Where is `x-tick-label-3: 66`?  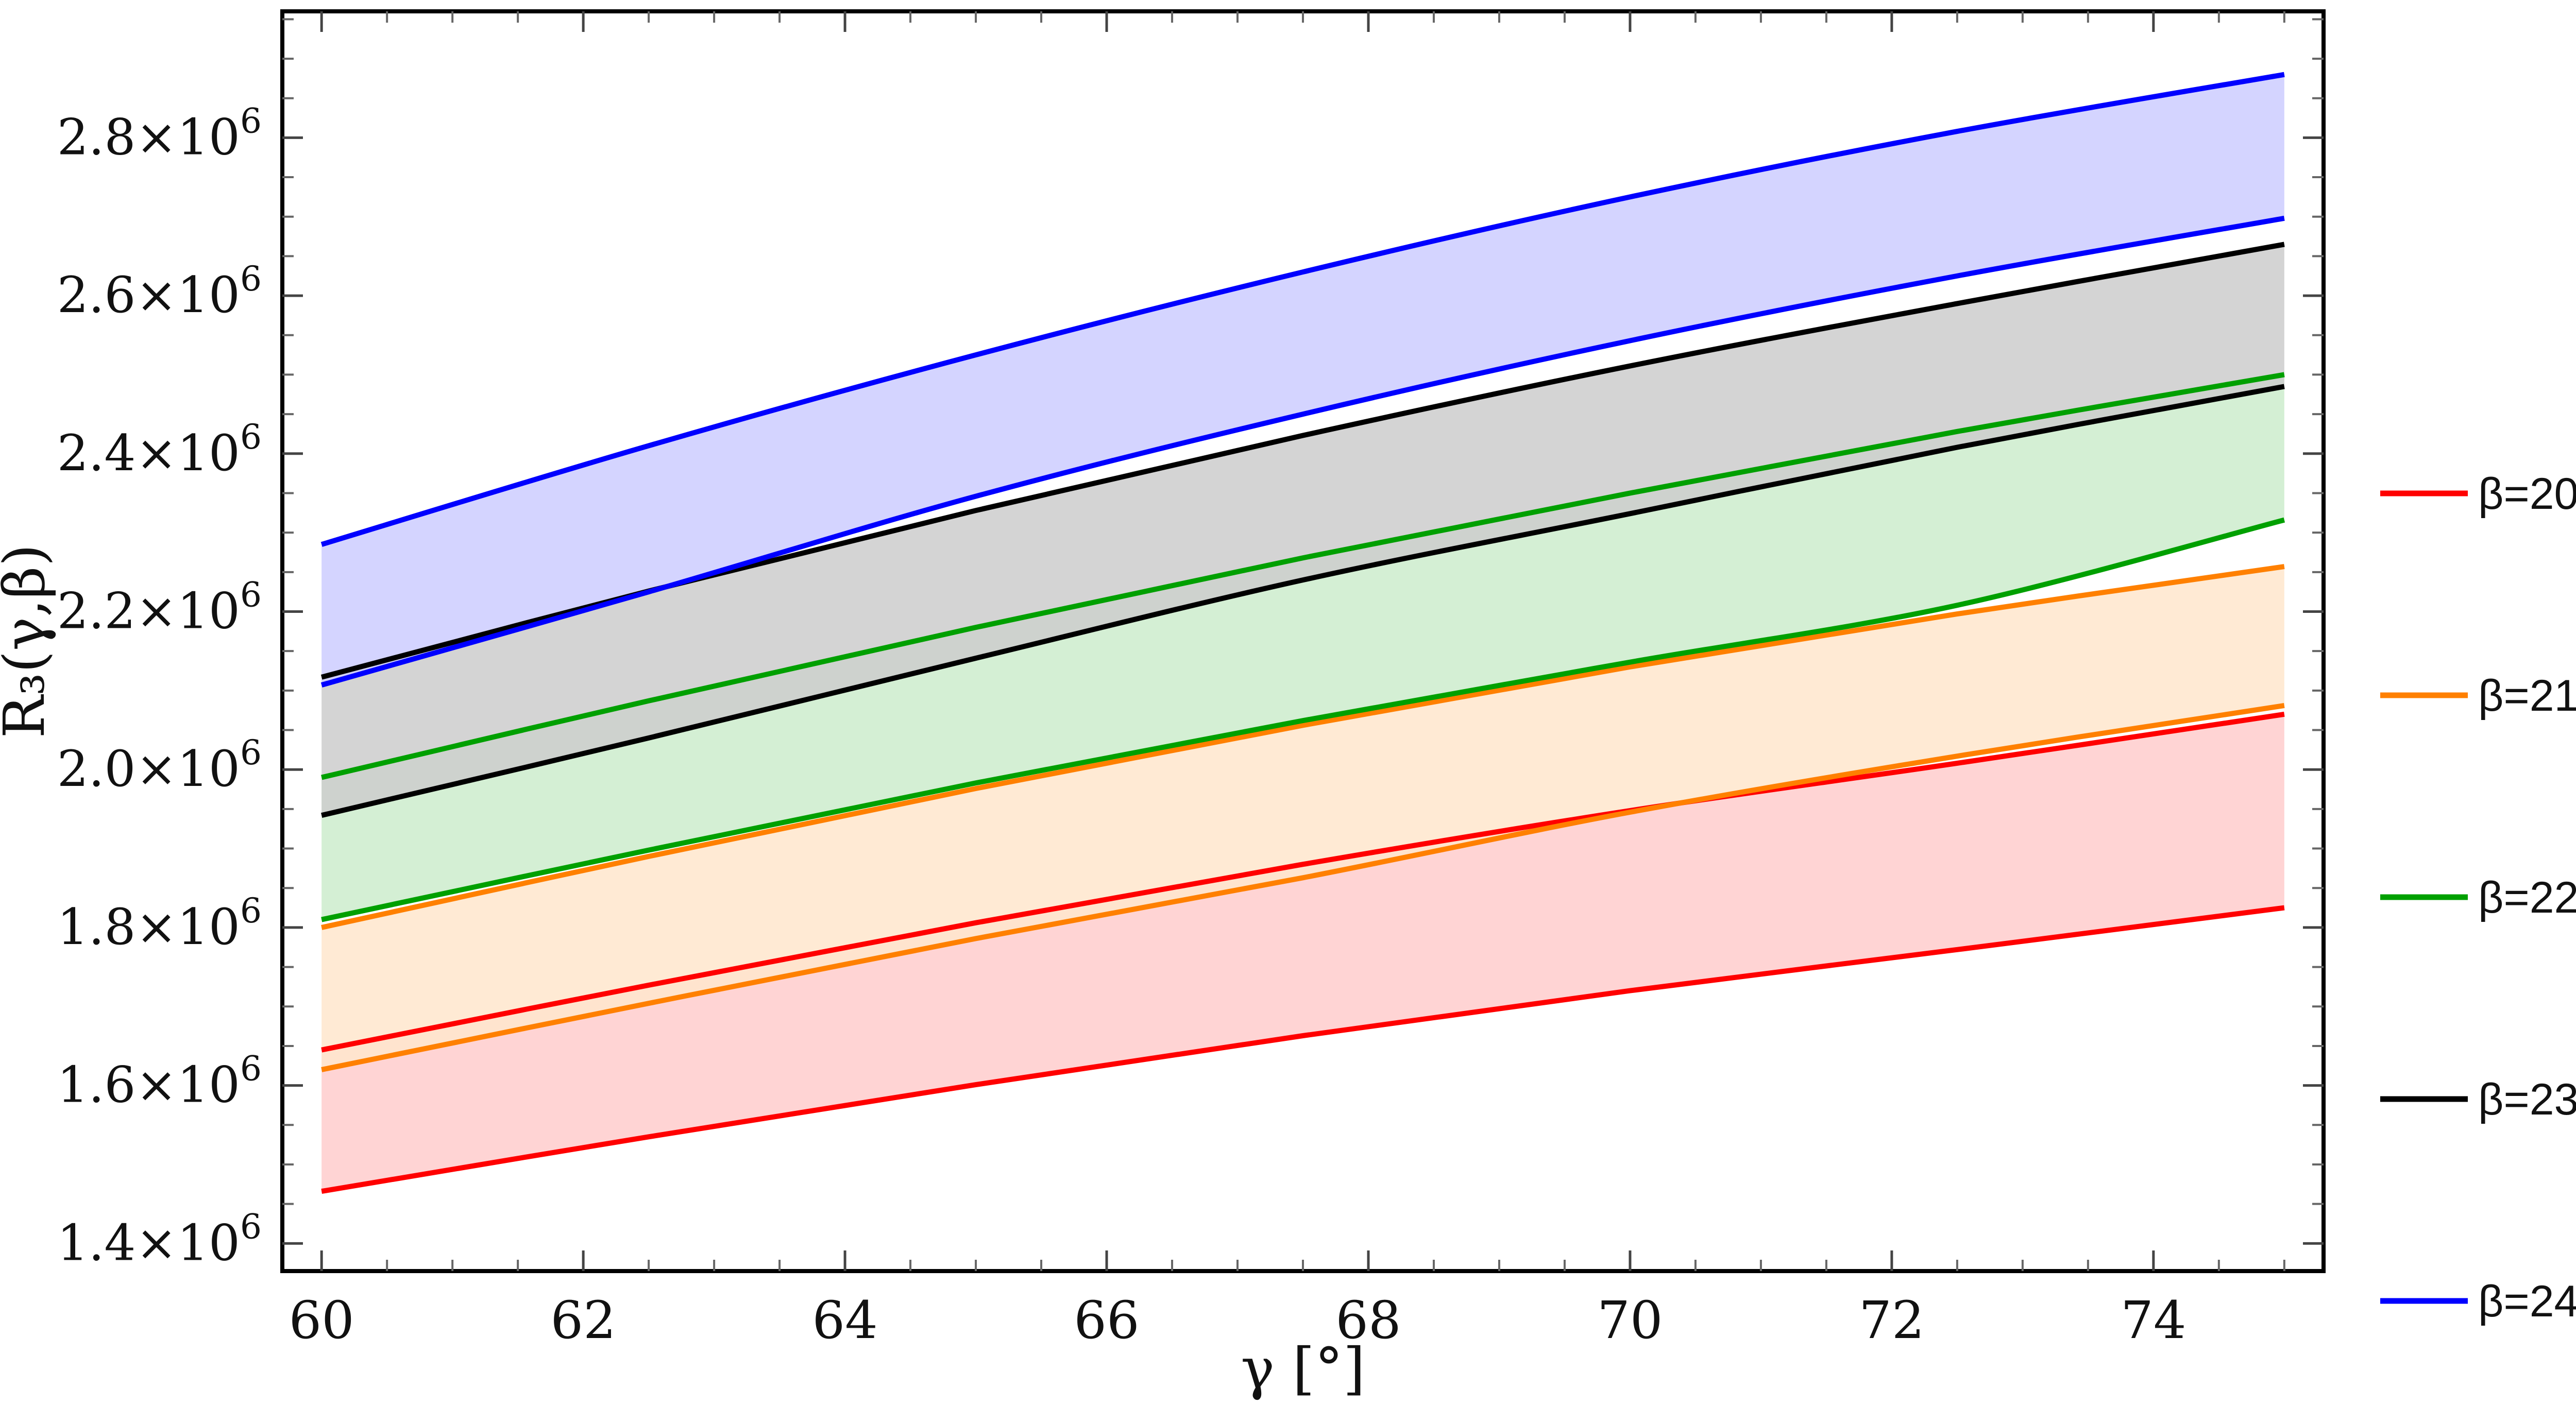
x-tick-label-3: 66 is located at coordinates (1106, 1320).